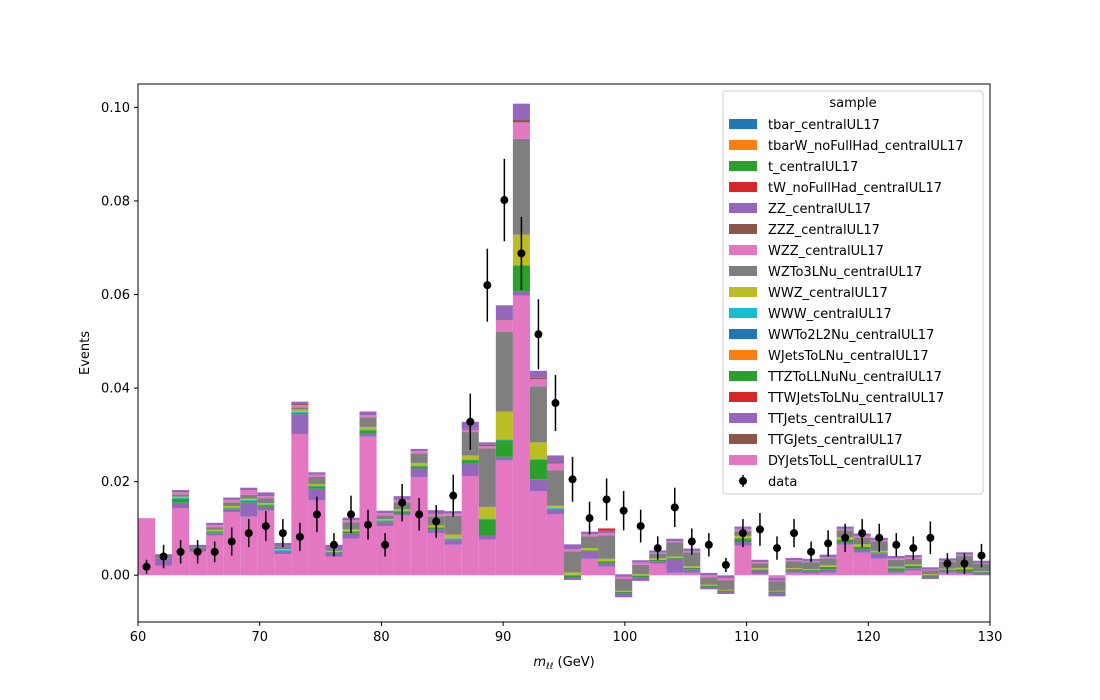 The height and width of the screenshot is (700, 1100). What do you see at coordinates (259, 637) in the screenshot?
I see `x-tick-label: 70` at bounding box center [259, 637].